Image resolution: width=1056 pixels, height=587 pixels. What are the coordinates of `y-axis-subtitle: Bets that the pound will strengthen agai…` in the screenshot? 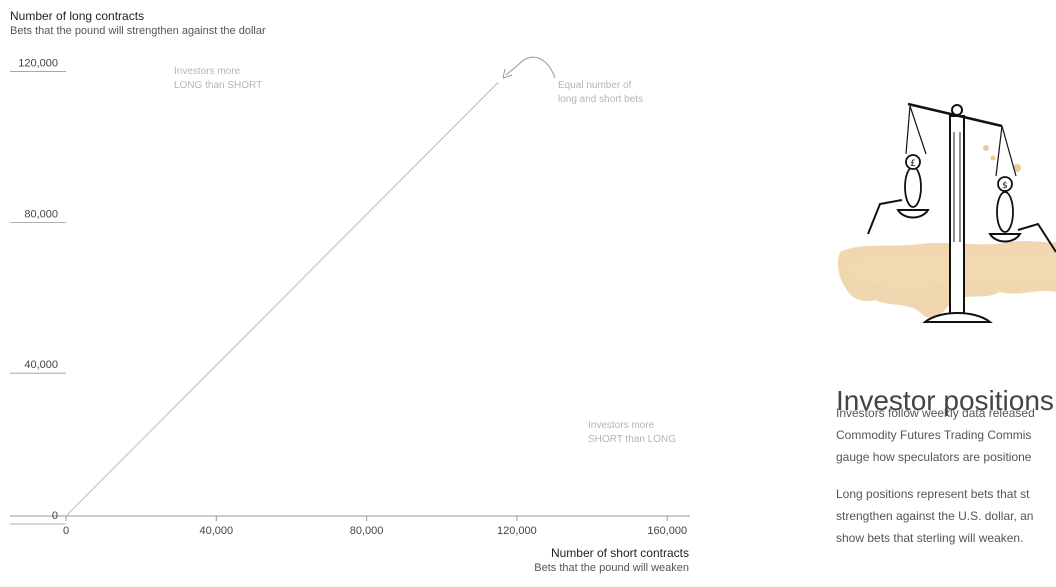 It's located at (138, 31).